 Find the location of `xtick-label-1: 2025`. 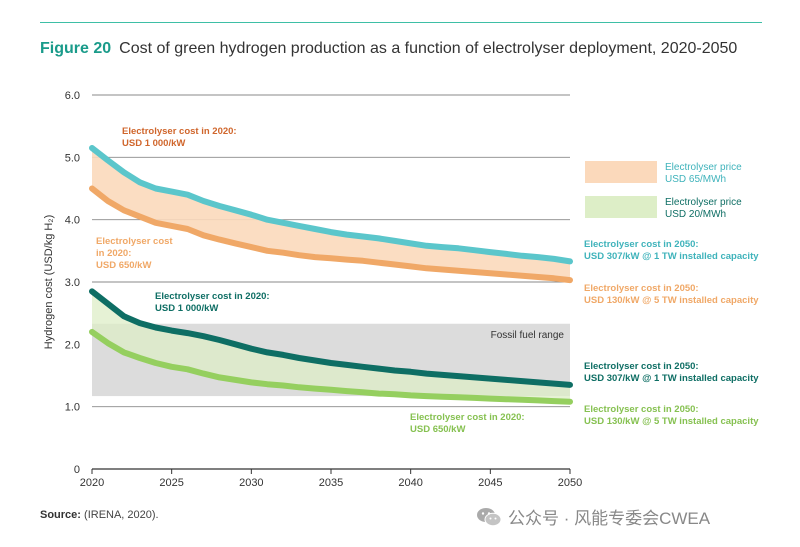

xtick-label-1: 2025 is located at coordinates (171, 483).